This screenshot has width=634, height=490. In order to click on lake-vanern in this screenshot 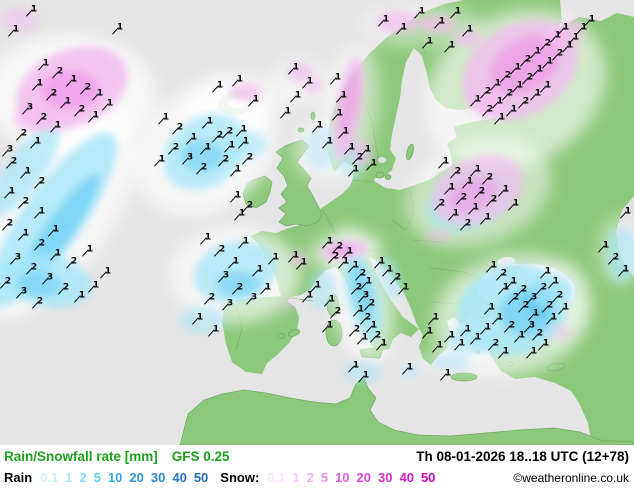, I will do `click(382, 160)`.